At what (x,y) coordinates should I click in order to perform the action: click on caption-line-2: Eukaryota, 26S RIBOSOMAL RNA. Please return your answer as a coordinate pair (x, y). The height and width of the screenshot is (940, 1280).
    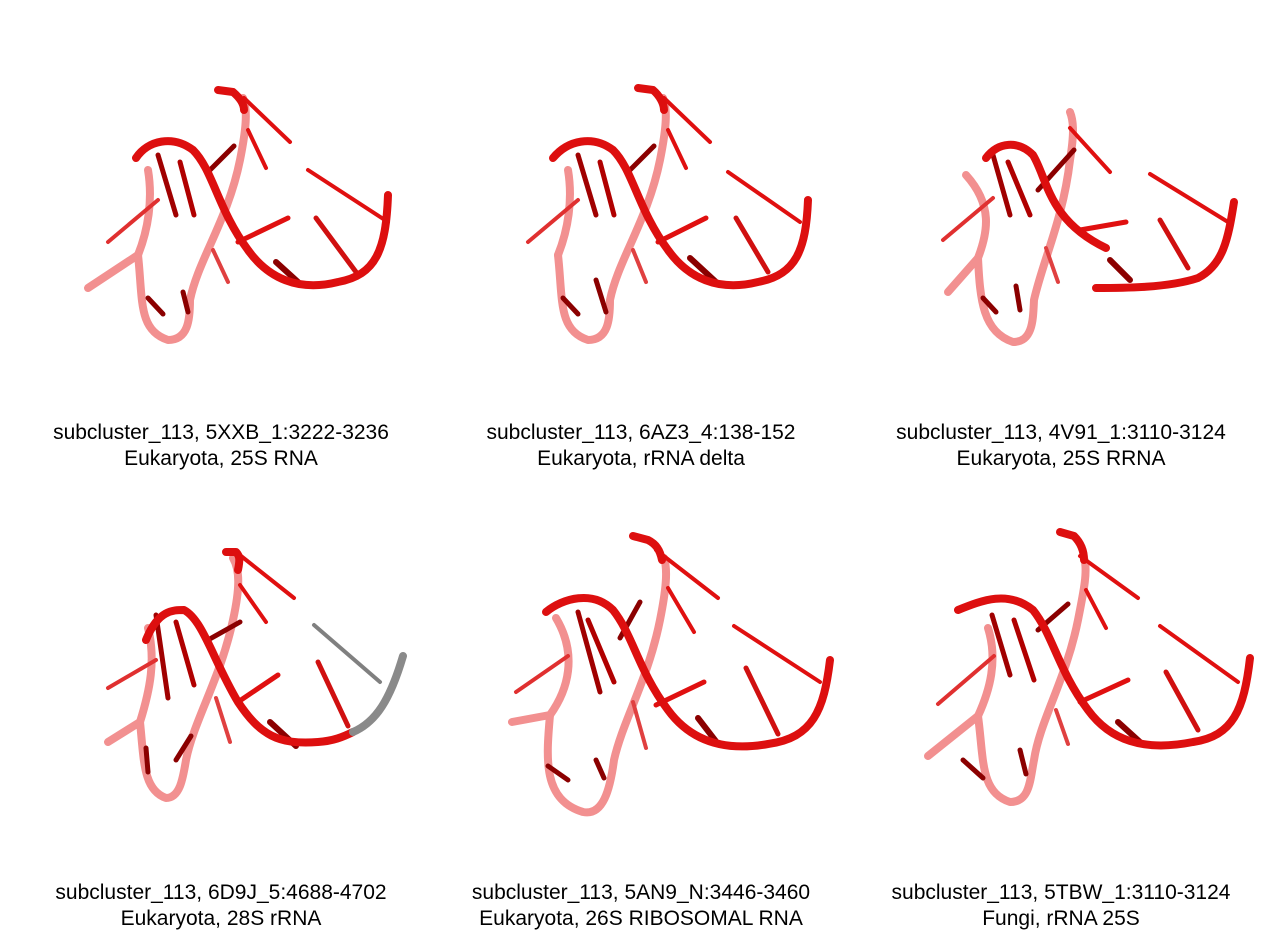
    Looking at the image, I should click on (641, 918).